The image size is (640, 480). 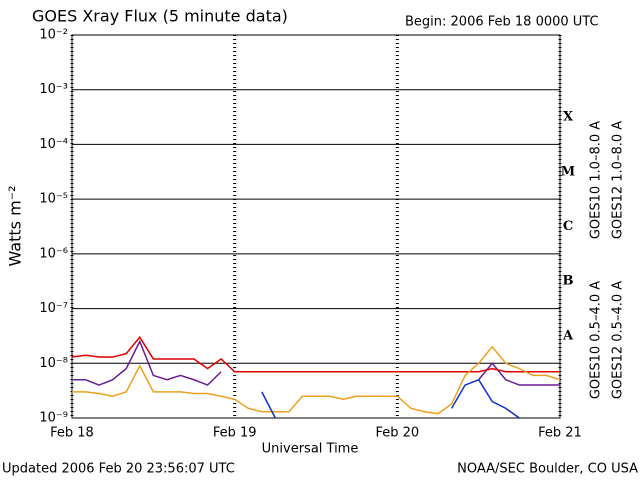 What do you see at coordinates (53, 253) in the screenshot?
I see `y-tick-label: 10⁻⁶` at bounding box center [53, 253].